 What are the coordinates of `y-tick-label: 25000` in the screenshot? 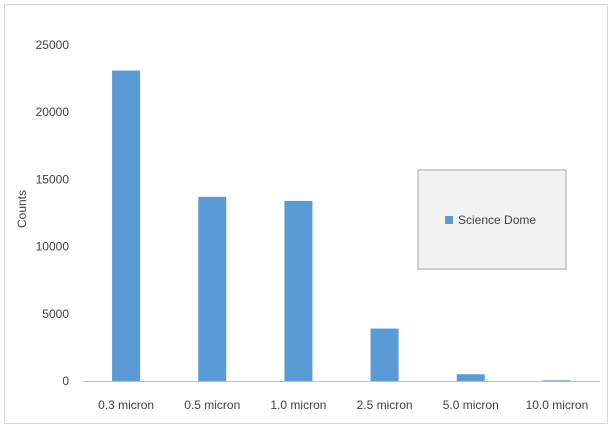 It's located at (53, 45).